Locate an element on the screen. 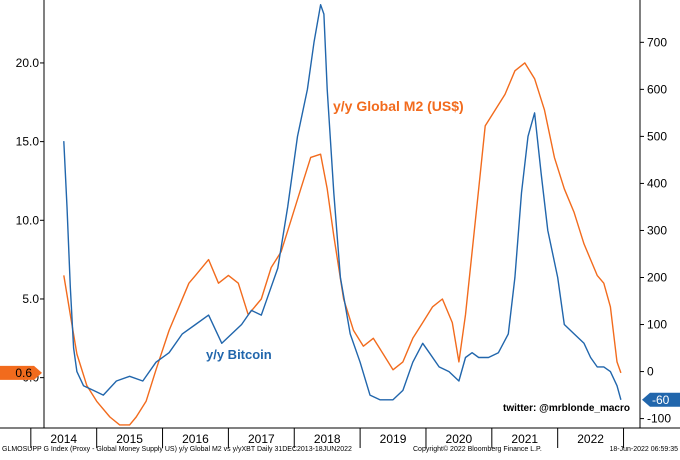  badge-bitcoin-shape is located at coordinates (661, 399).